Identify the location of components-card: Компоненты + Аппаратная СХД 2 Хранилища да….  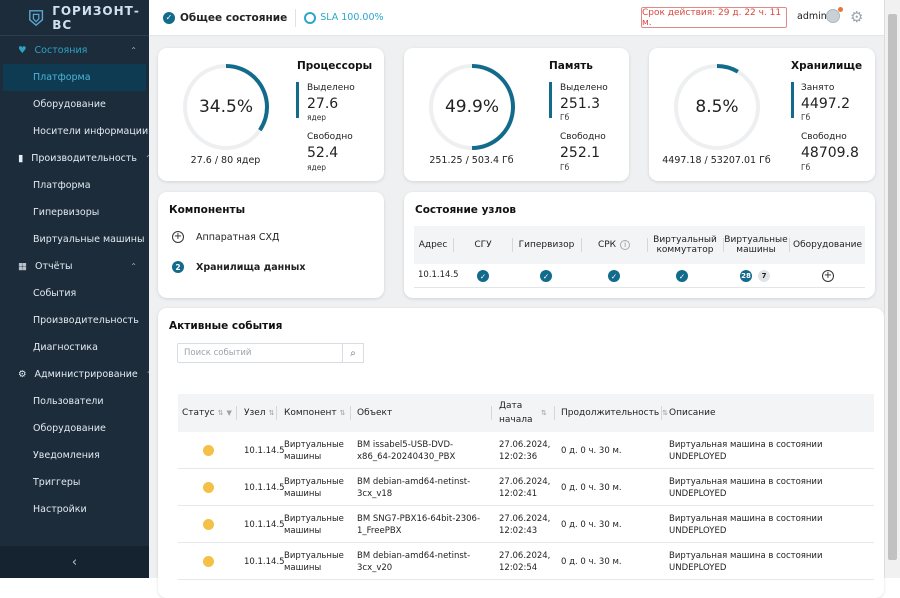
(271, 245).